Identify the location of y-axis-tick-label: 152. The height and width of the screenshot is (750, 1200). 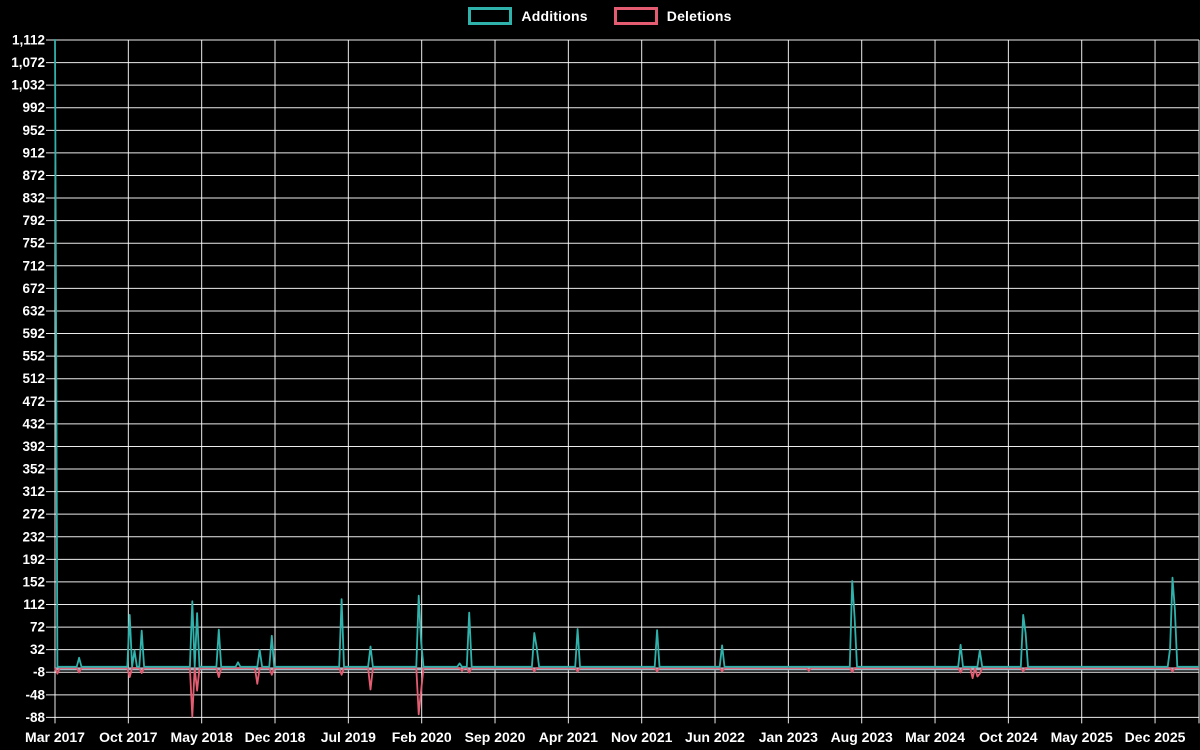
(33, 581).